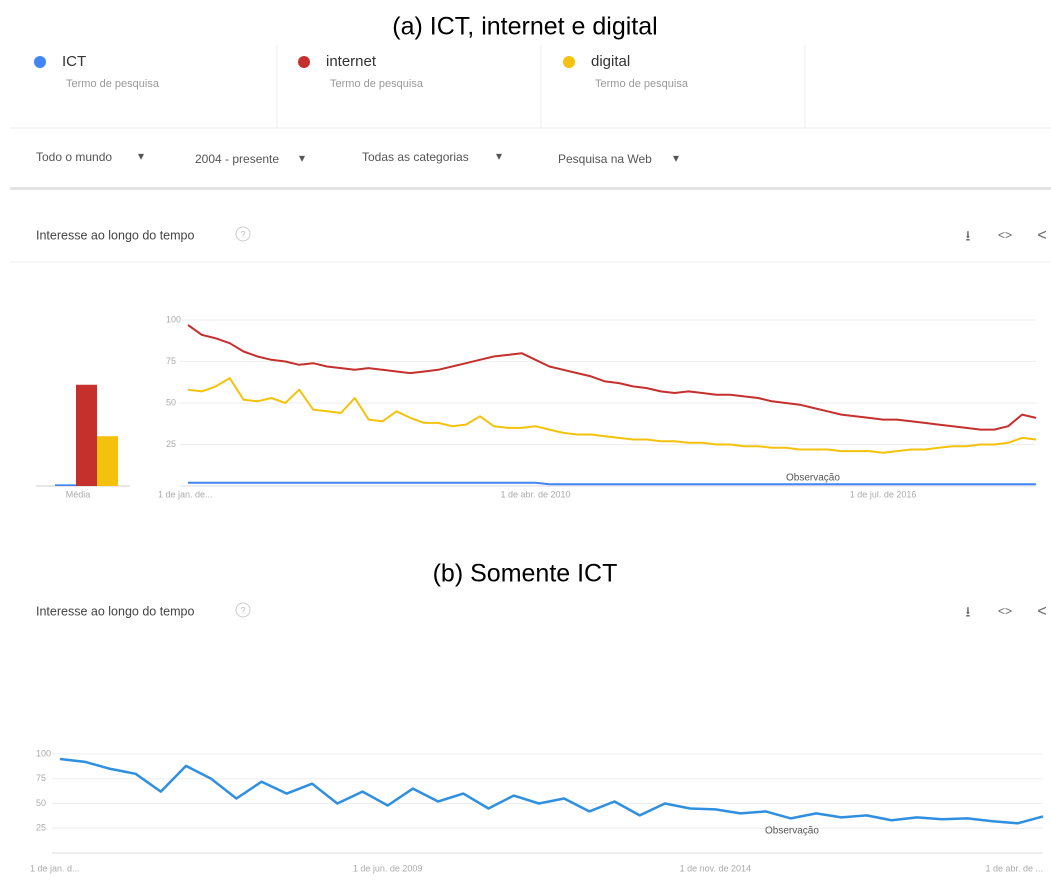  Describe the element at coordinates (415, 157) in the screenshot. I see `filter: Todas as categorias` at that location.